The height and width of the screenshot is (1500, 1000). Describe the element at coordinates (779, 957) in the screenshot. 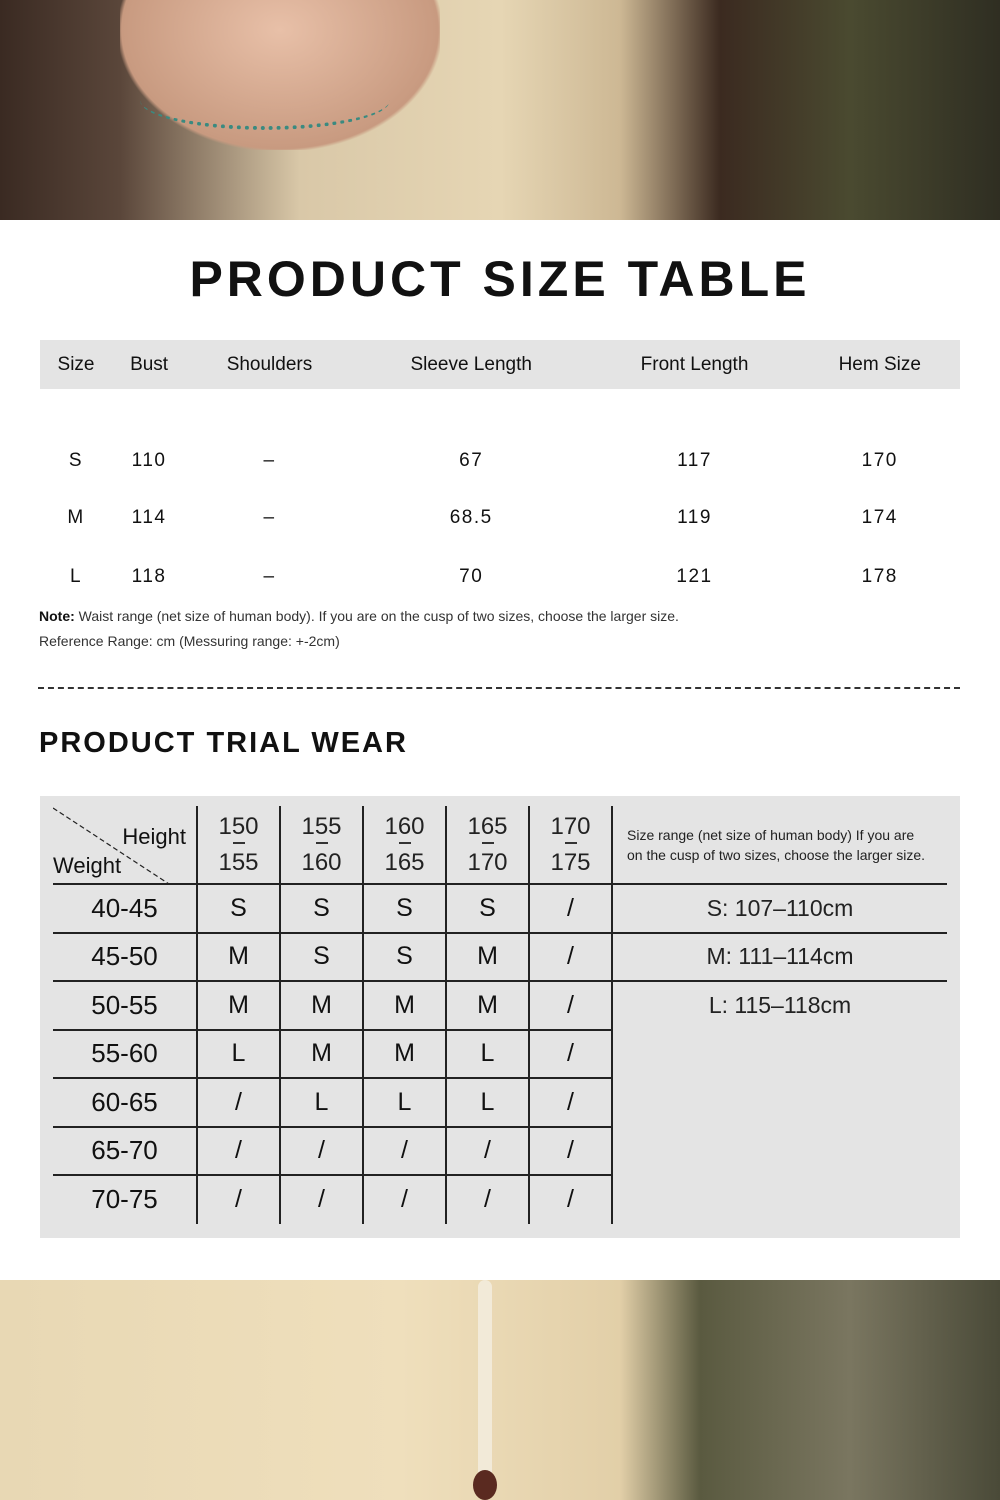

I see `range-cell: M: 111–114cm` at that location.